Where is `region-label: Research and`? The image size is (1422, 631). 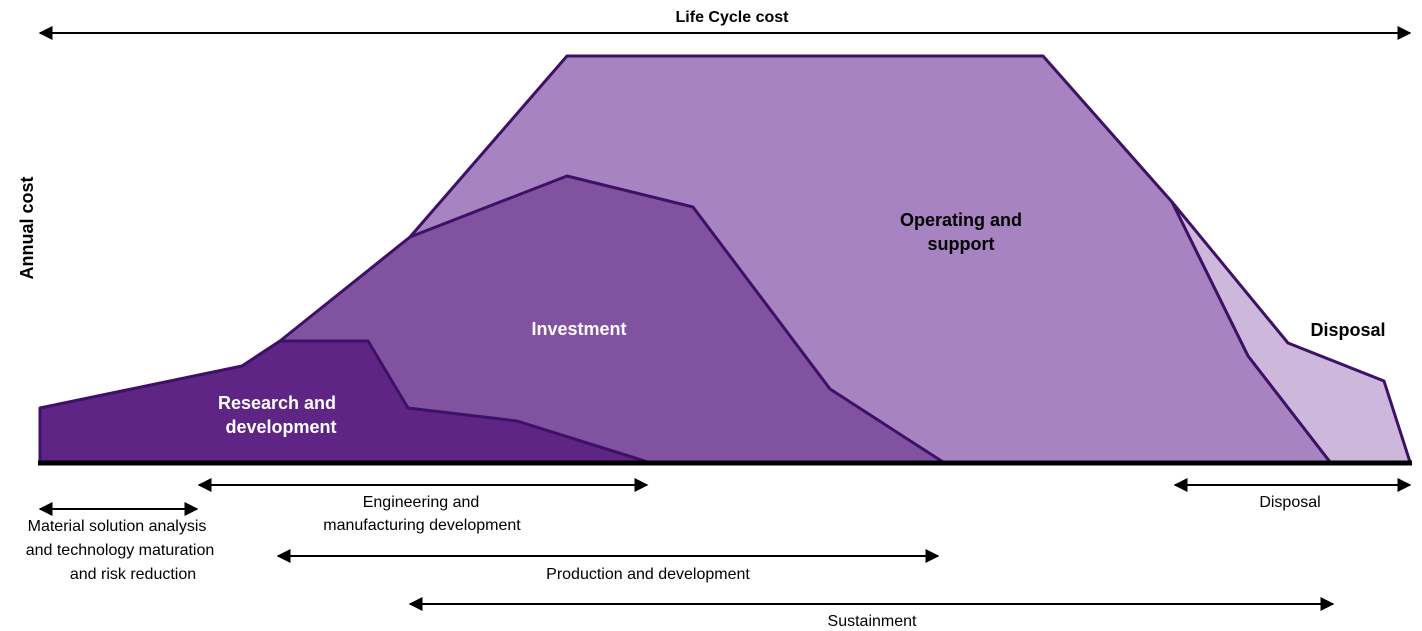
region-label: Research and is located at coordinates (277, 403).